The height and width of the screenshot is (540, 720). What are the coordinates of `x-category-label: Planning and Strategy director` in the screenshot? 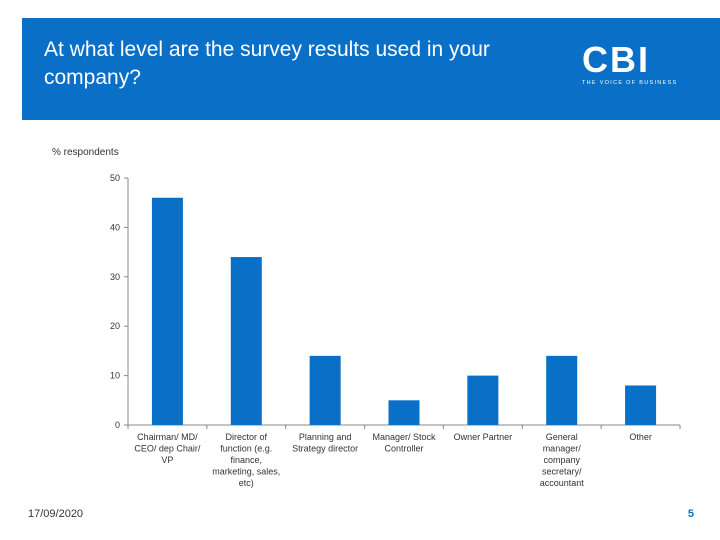 It's located at (325, 443).